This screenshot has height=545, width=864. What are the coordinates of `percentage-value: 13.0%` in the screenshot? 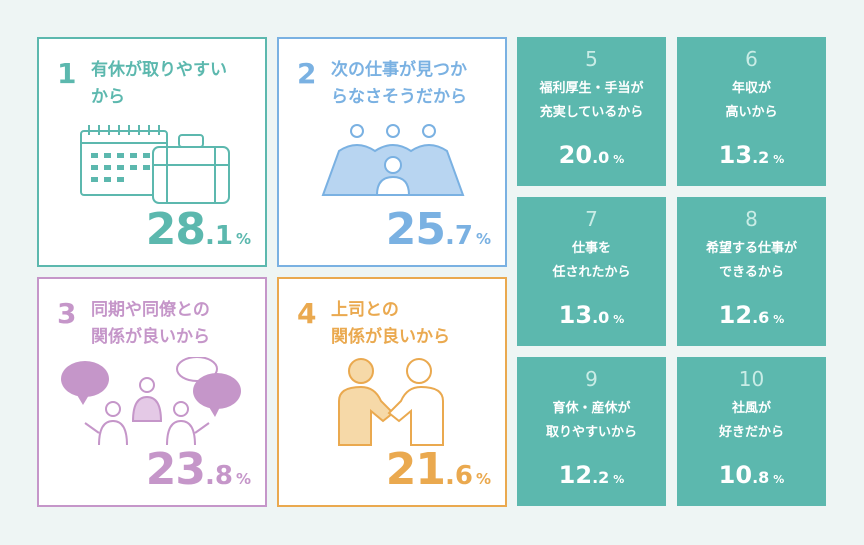 It's located at (591, 315).